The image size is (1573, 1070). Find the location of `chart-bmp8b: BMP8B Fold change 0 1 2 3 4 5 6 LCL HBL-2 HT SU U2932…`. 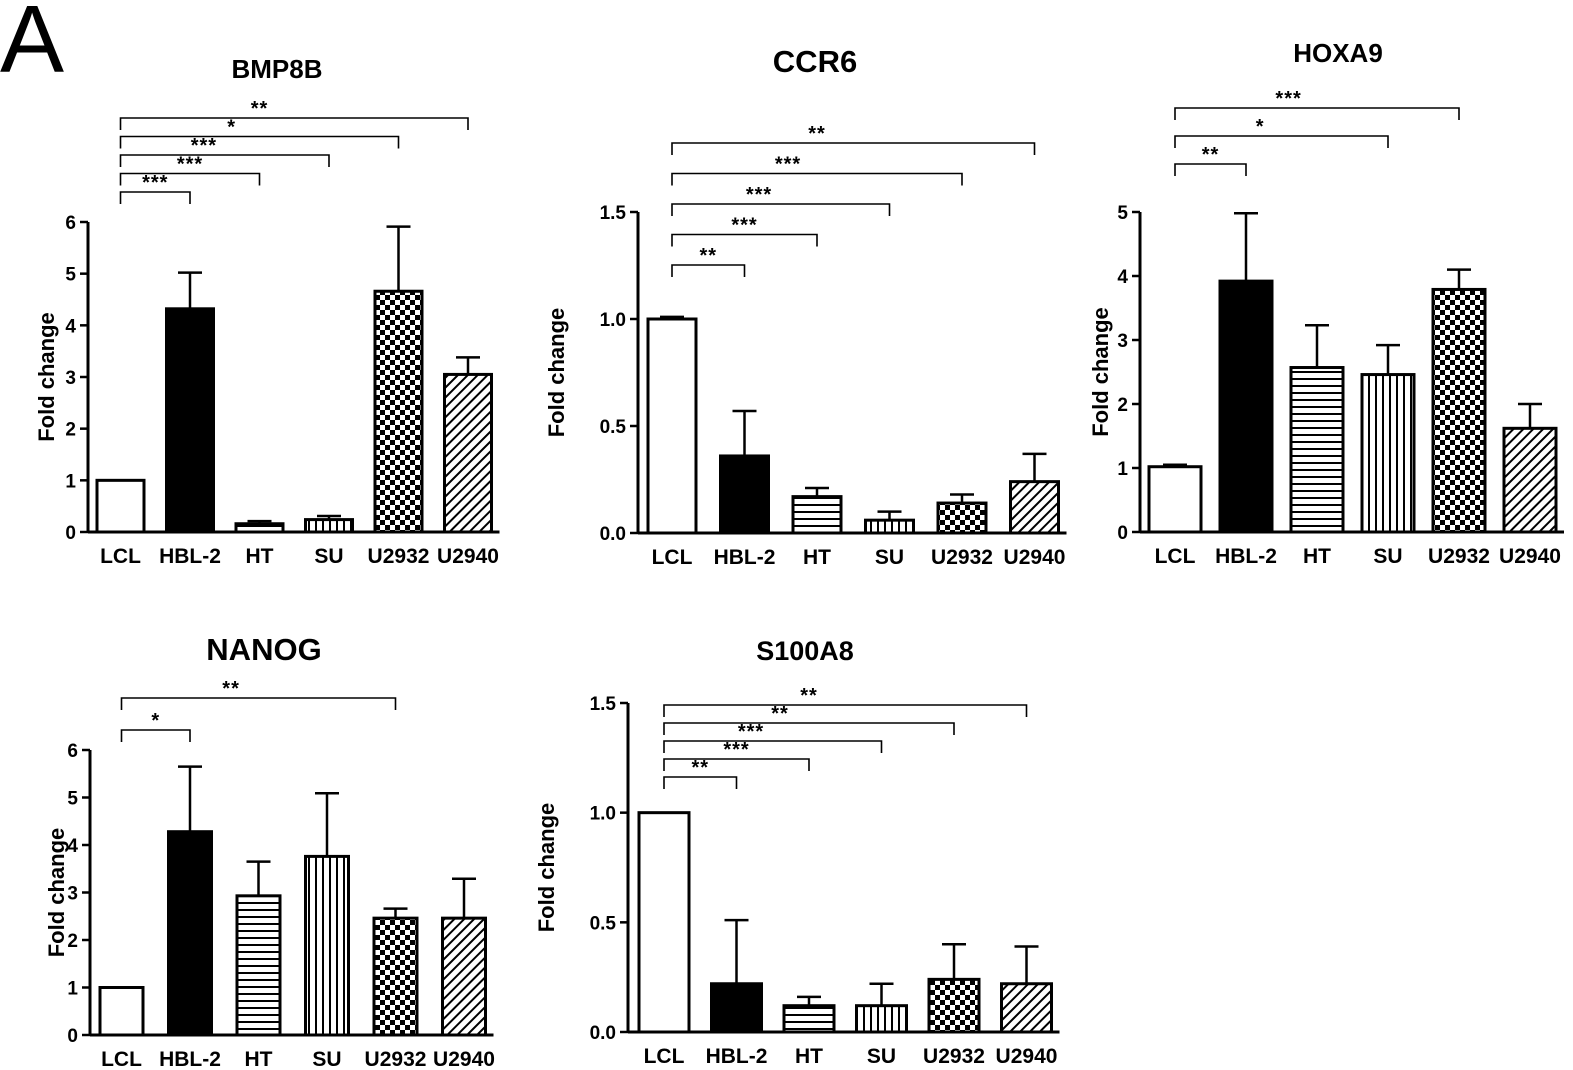

chart-bmp8b: BMP8B Fold change 0 1 2 3 4 5 6 LCL HBL-2 HT SU U2932… is located at coordinates (267, 311).